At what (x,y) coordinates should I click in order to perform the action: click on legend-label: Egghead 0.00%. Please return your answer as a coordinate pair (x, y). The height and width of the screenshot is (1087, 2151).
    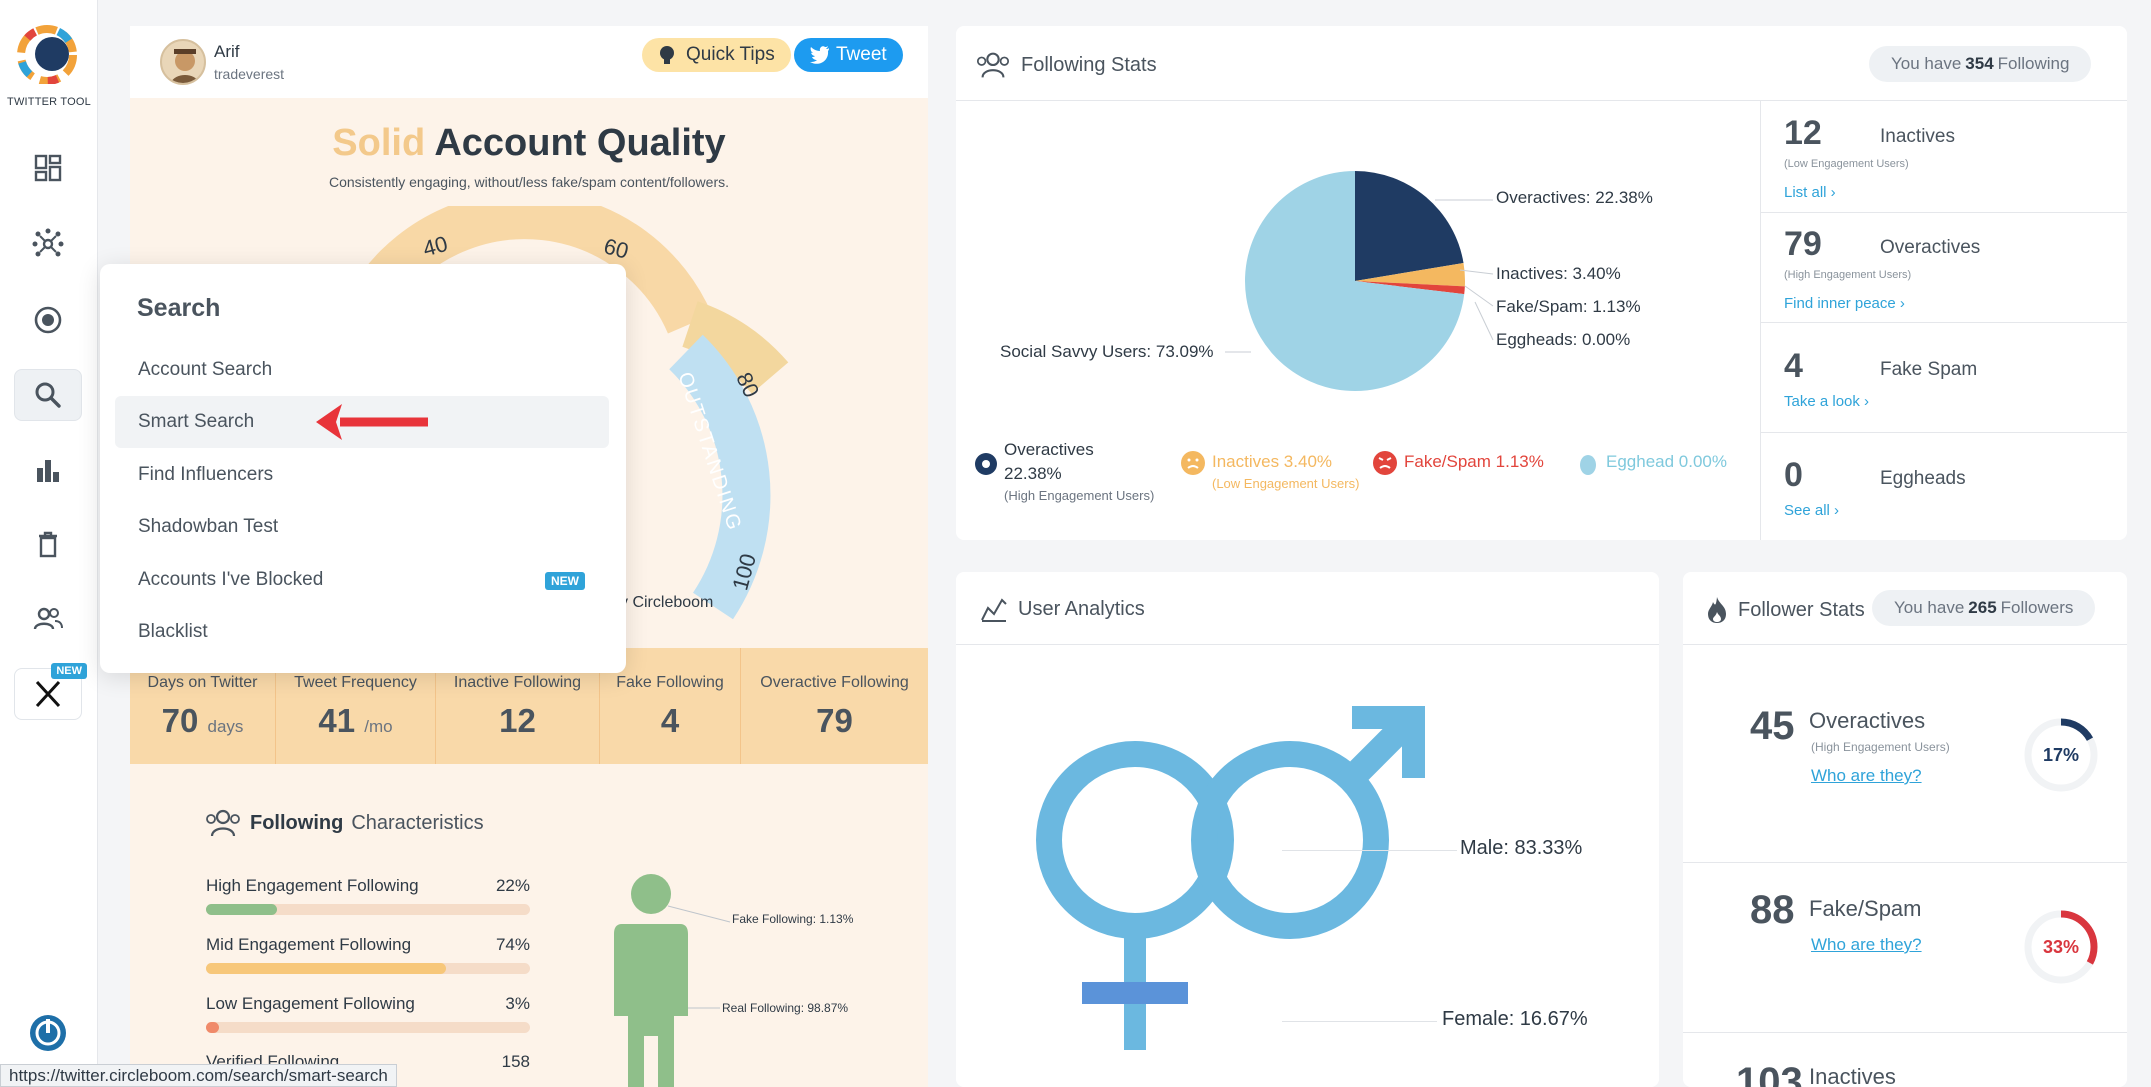
    Looking at the image, I should click on (1666, 461).